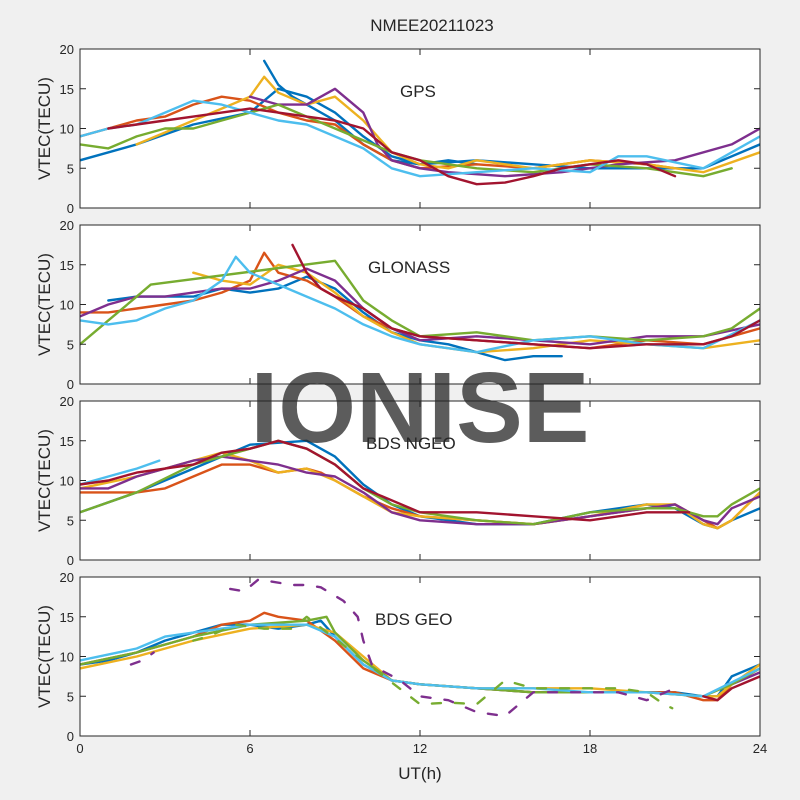 The image size is (800, 800). What do you see at coordinates (420, 748) in the screenshot?
I see `x-tick-label: 12` at bounding box center [420, 748].